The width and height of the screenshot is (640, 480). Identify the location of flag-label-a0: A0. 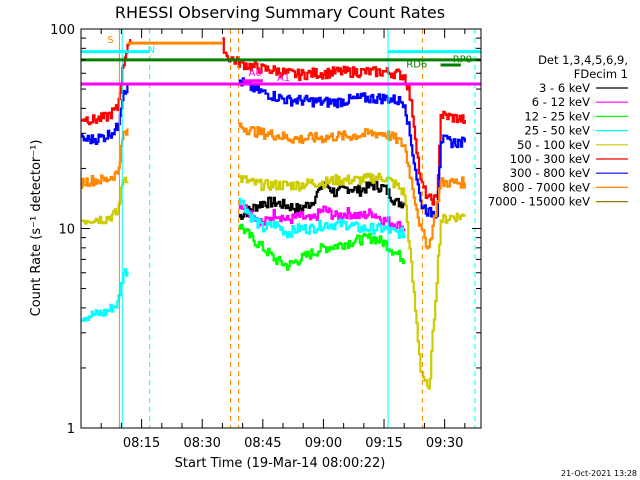
(255, 73).